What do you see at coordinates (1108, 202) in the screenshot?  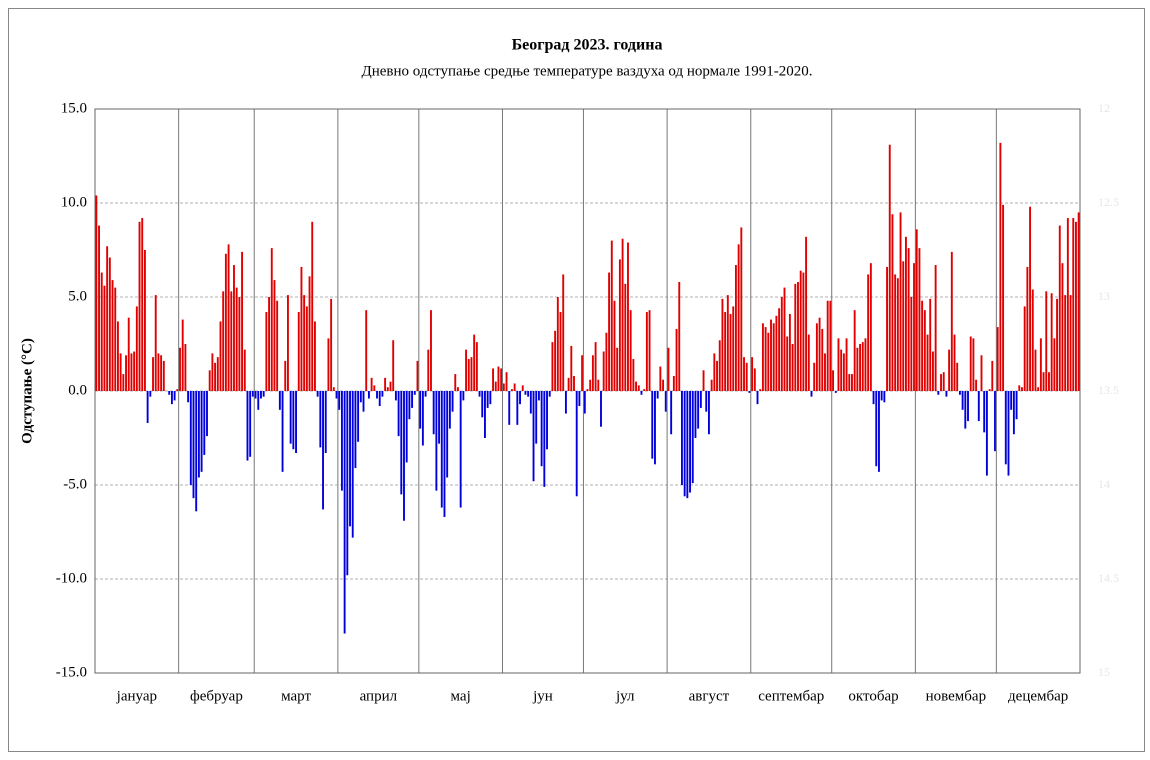 I see `y2-tick-label: 12.5` at bounding box center [1108, 202].